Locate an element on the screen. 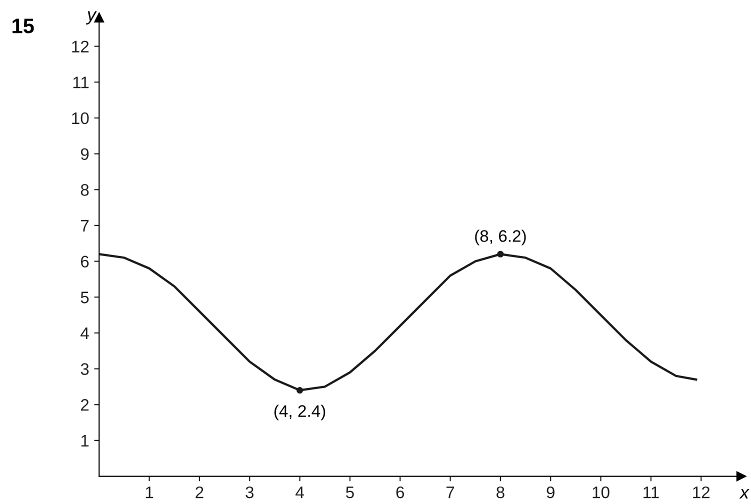 The image size is (751, 504). x-tick-label: 6 is located at coordinates (400, 492).